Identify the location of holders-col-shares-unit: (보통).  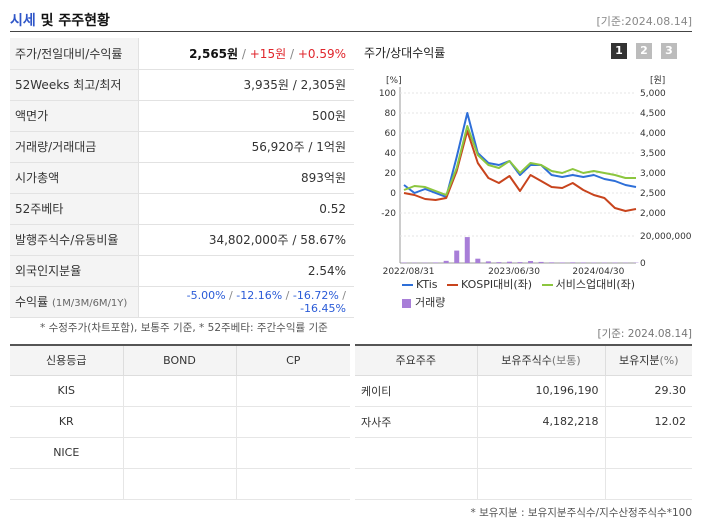
(566, 361).